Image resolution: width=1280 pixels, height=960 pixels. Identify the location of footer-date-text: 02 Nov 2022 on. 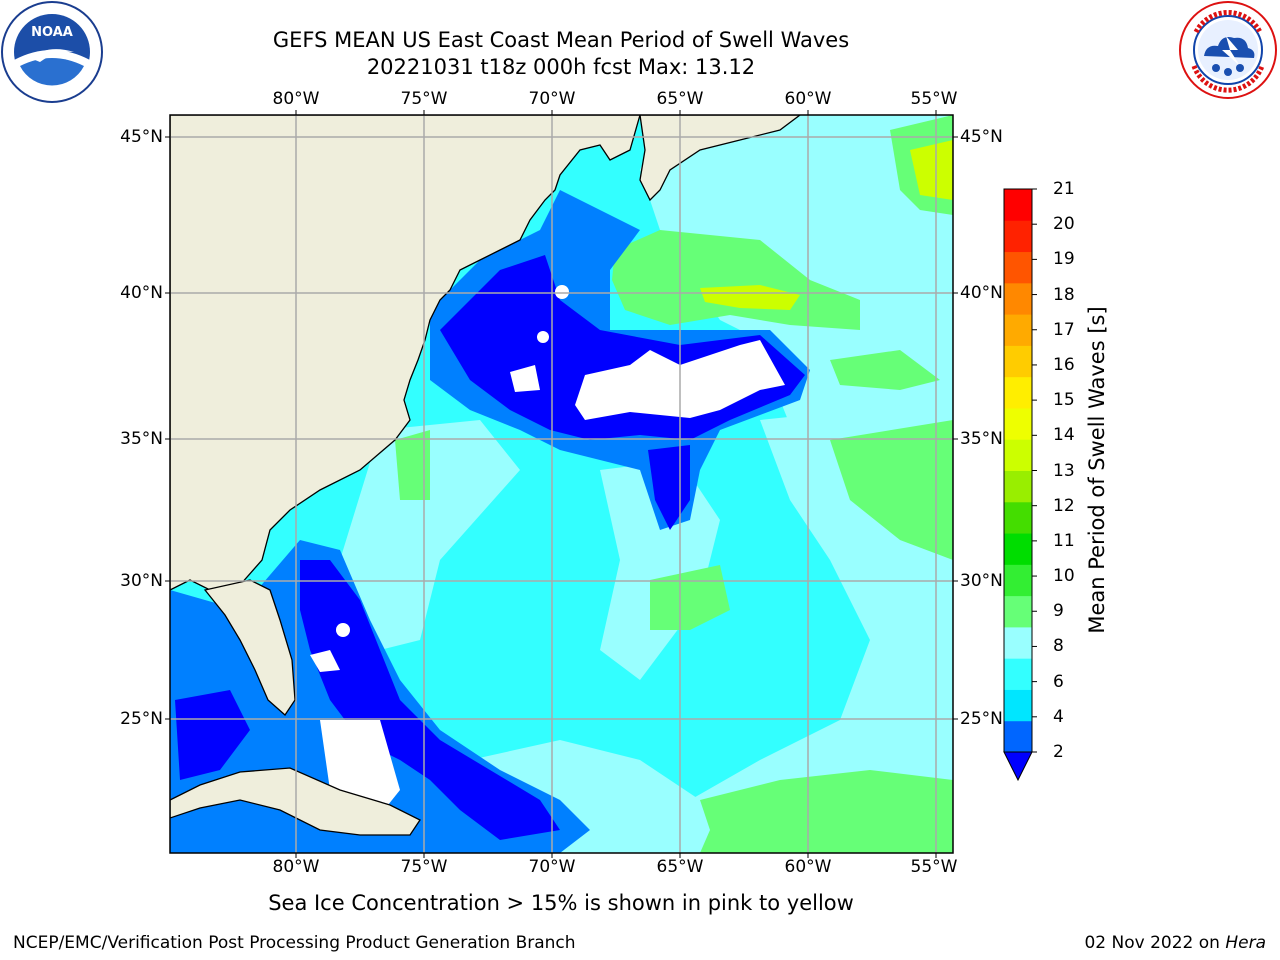
(1152, 943).